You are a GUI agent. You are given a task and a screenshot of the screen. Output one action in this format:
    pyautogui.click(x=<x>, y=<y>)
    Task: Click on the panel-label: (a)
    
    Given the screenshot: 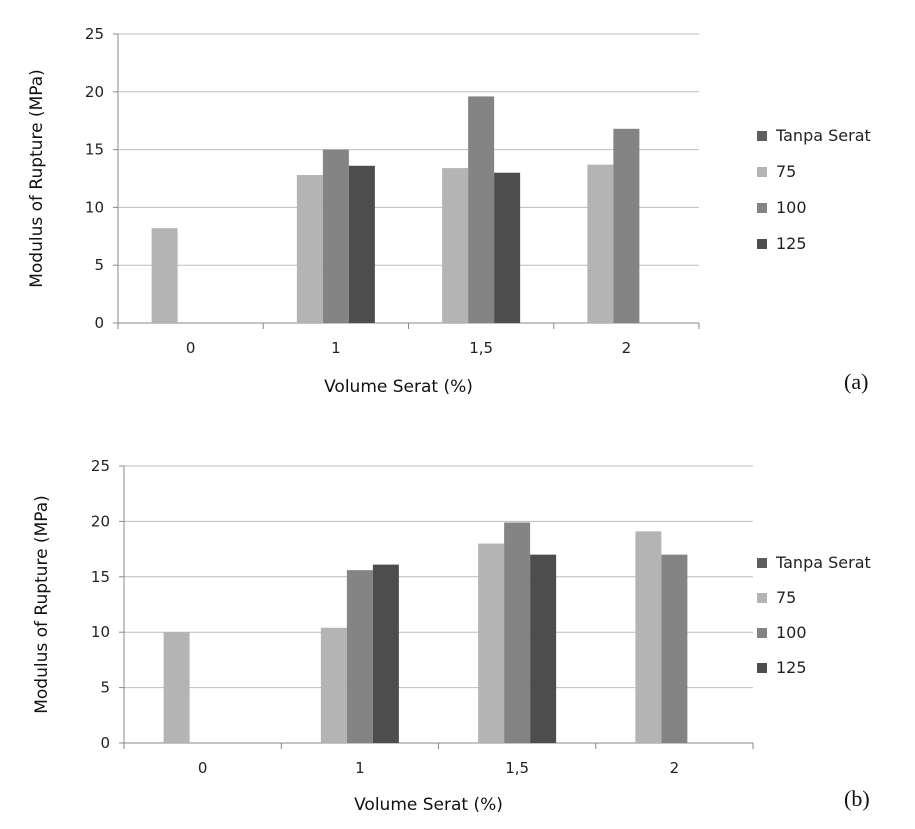 What is the action you would take?
    pyautogui.click(x=856, y=381)
    